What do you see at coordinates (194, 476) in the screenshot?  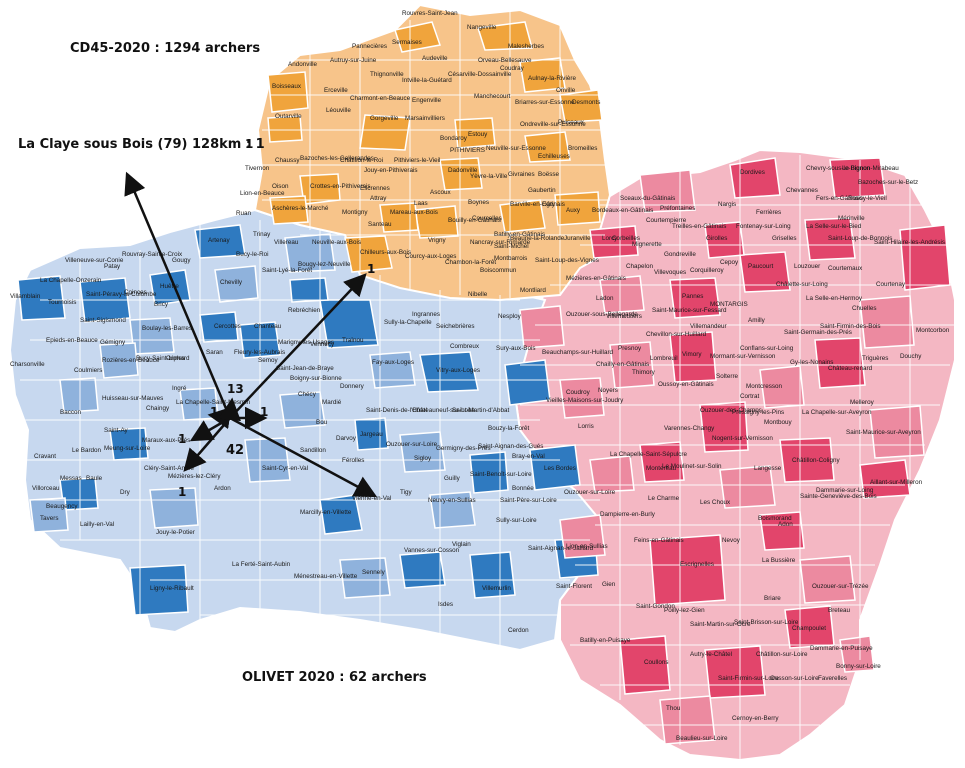 I see `commune-label: Mézières-lez-Cléry` at bounding box center [194, 476].